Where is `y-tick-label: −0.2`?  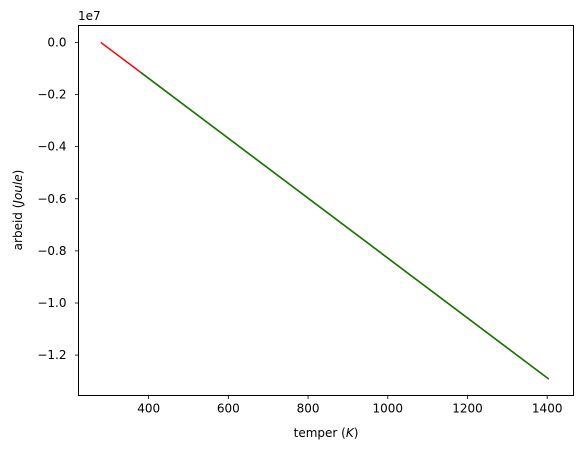
y-tick-label: −0.2 is located at coordinates (51, 95).